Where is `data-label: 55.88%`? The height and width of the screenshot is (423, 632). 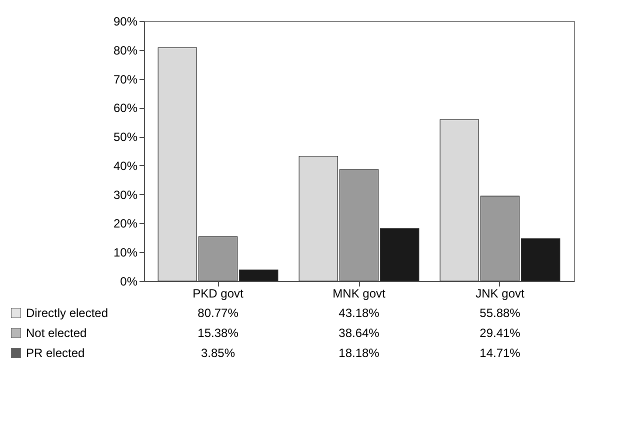
data-label: 55.88% is located at coordinates (500, 313).